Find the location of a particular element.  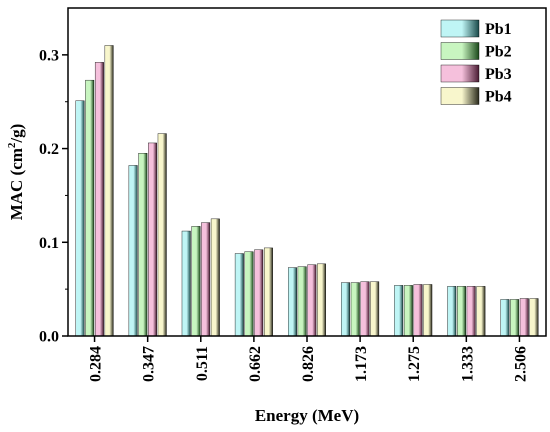

x-tick-label: 1.275 is located at coordinates (414, 364).